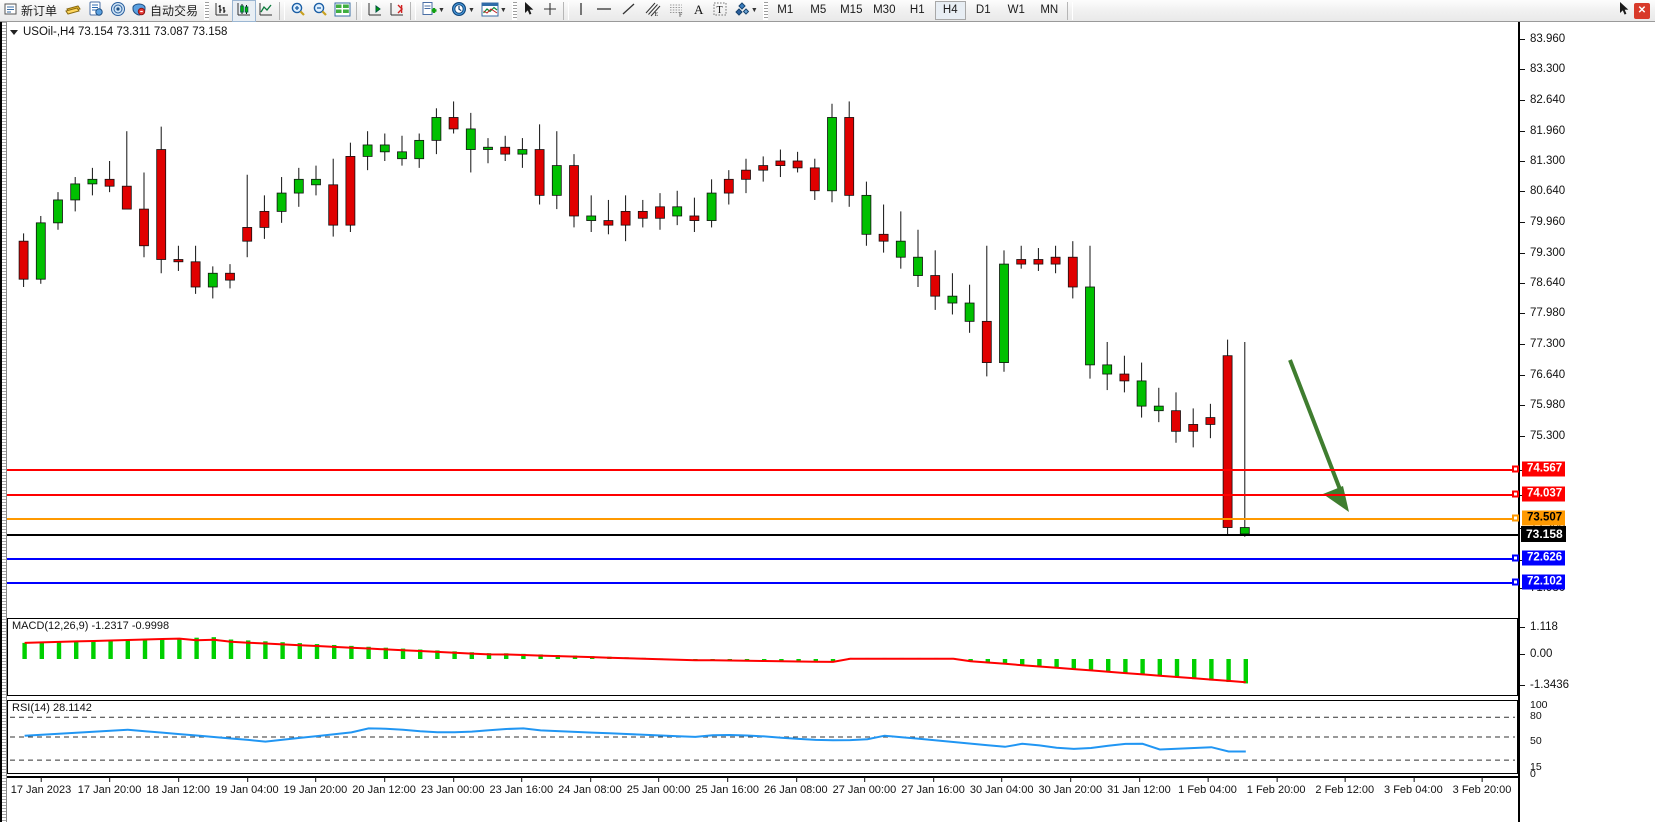  What do you see at coordinates (1550, 685) in the screenshot?
I see `macd-tick: -1.3436` at bounding box center [1550, 685].